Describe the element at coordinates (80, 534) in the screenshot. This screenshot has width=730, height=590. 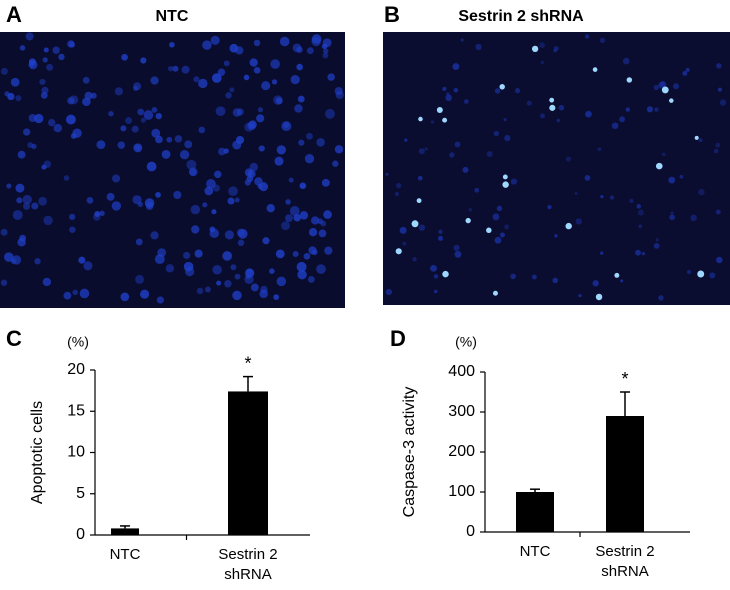
I see `y-tick-label: 0` at that location.